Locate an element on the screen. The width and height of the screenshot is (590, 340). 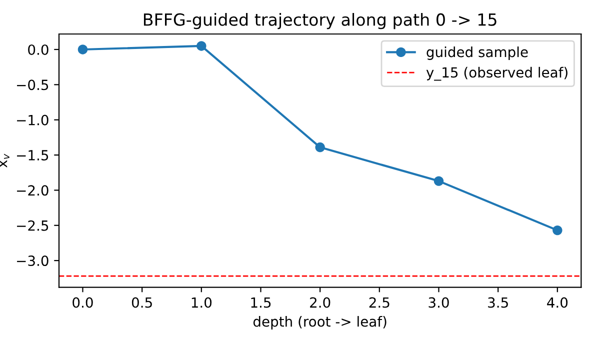
x-axis-title: depth (root -> leaf) is located at coordinates (319, 323).